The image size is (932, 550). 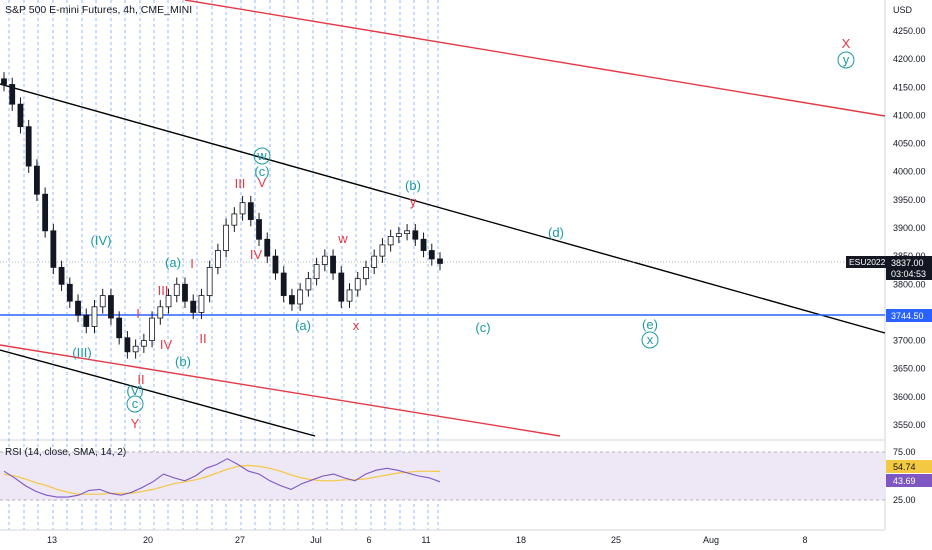 What do you see at coordinates (135, 423) in the screenshot?
I see `wave-label: Y` at bounding box center [135, 423].